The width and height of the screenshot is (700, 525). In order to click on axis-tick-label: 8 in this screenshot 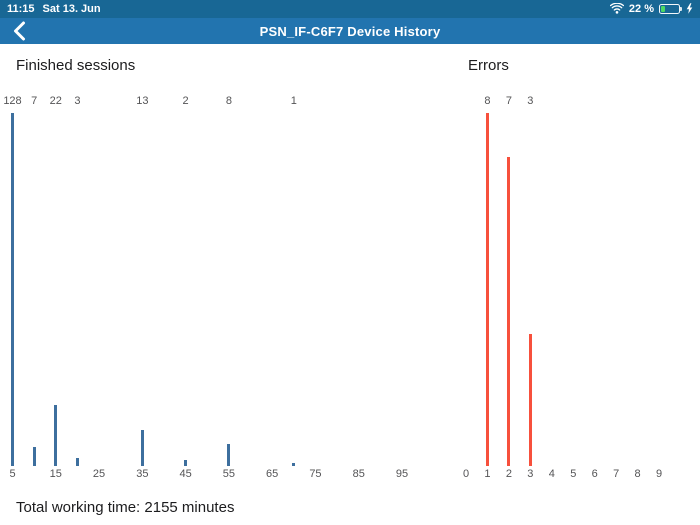, I will do `click(637, 474)`.